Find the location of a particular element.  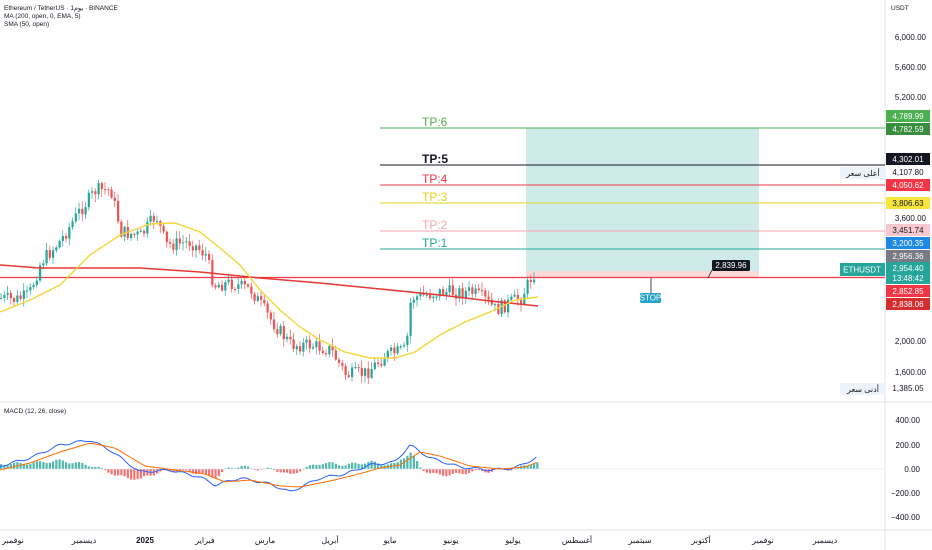

symbol-title: Ethereum / TetherUS · 1يوم · BINANCE is located at coordinates (61, 8).